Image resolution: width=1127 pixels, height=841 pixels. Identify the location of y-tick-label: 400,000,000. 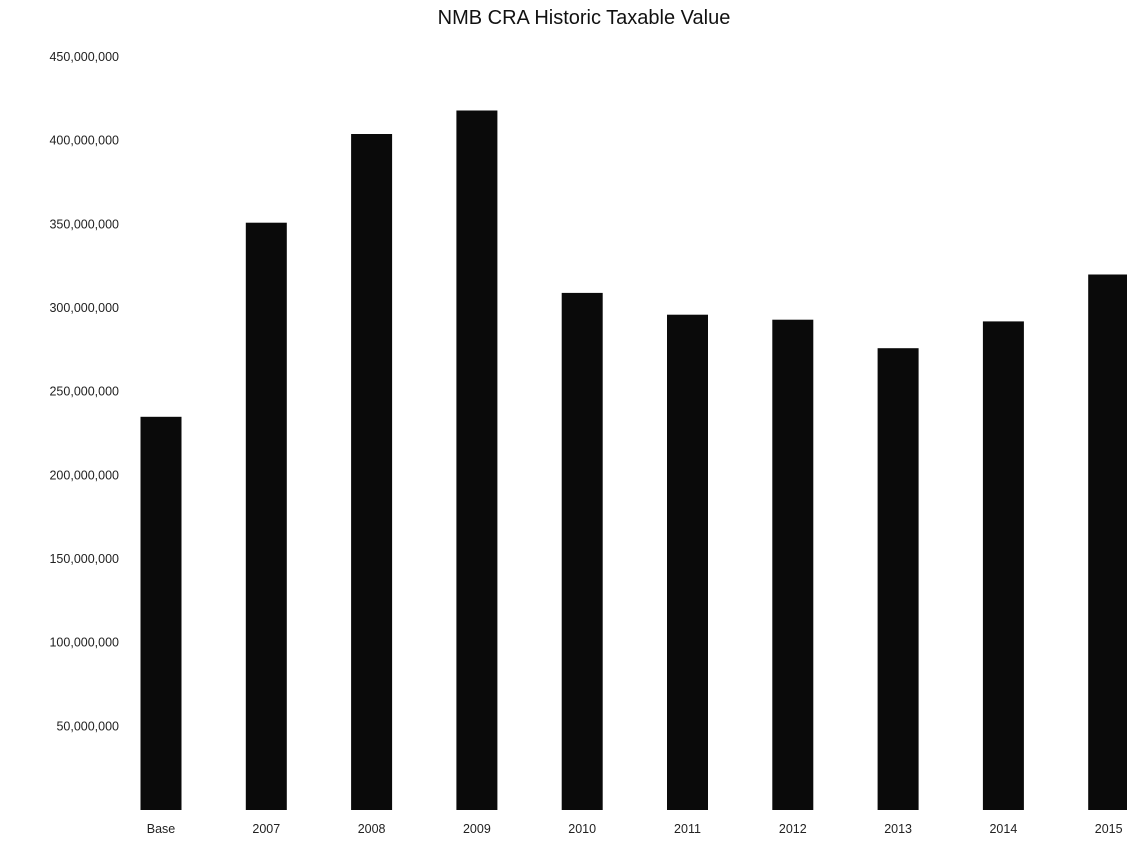
(84, 141).